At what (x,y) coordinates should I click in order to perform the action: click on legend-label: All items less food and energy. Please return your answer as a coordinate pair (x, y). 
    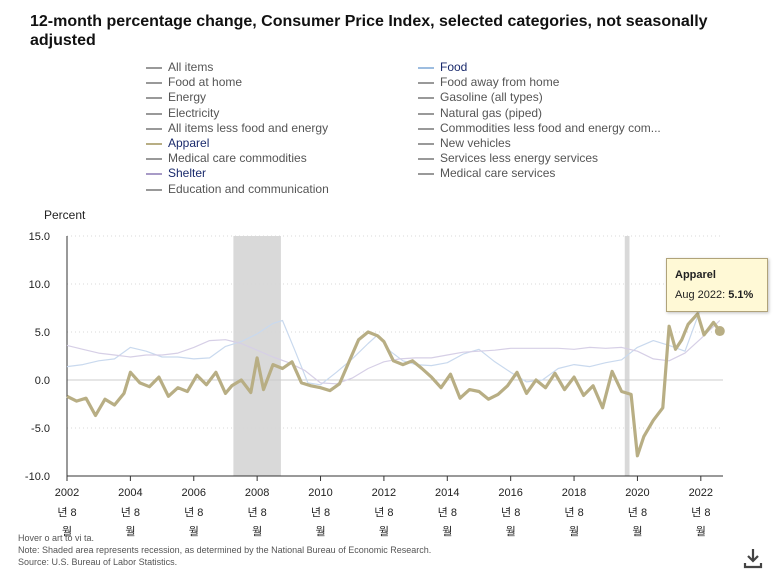
    Looking at the image, I should click on (248, 127).